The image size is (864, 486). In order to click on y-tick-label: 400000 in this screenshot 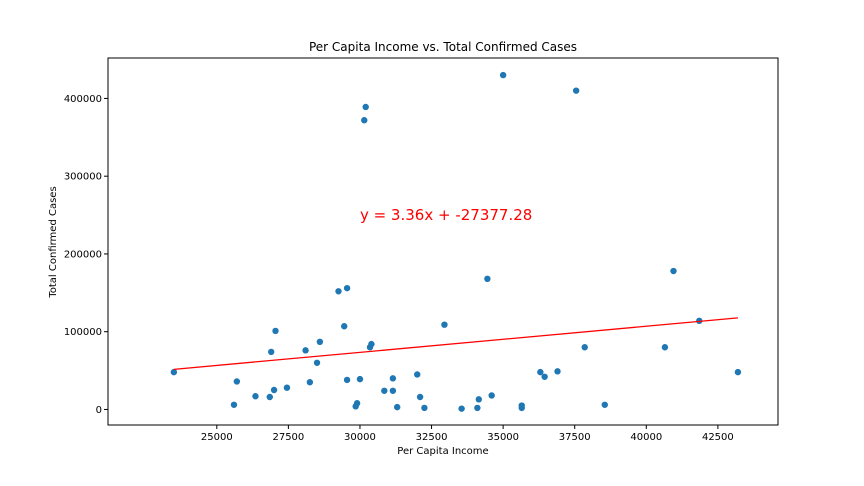, I will do `click(83, 99)`.